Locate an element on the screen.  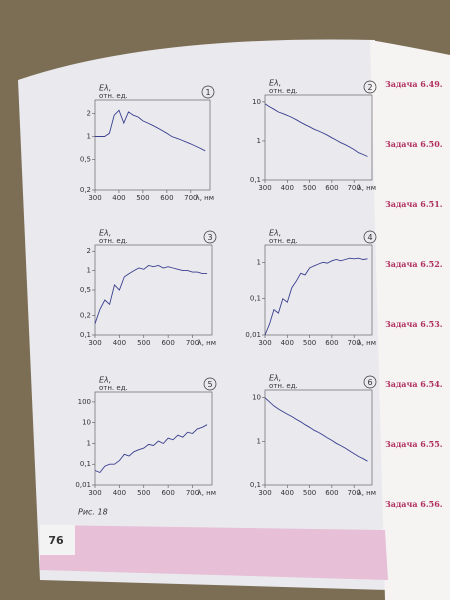
side-text: Задача 6.50. is located at coordinates (414, 144).